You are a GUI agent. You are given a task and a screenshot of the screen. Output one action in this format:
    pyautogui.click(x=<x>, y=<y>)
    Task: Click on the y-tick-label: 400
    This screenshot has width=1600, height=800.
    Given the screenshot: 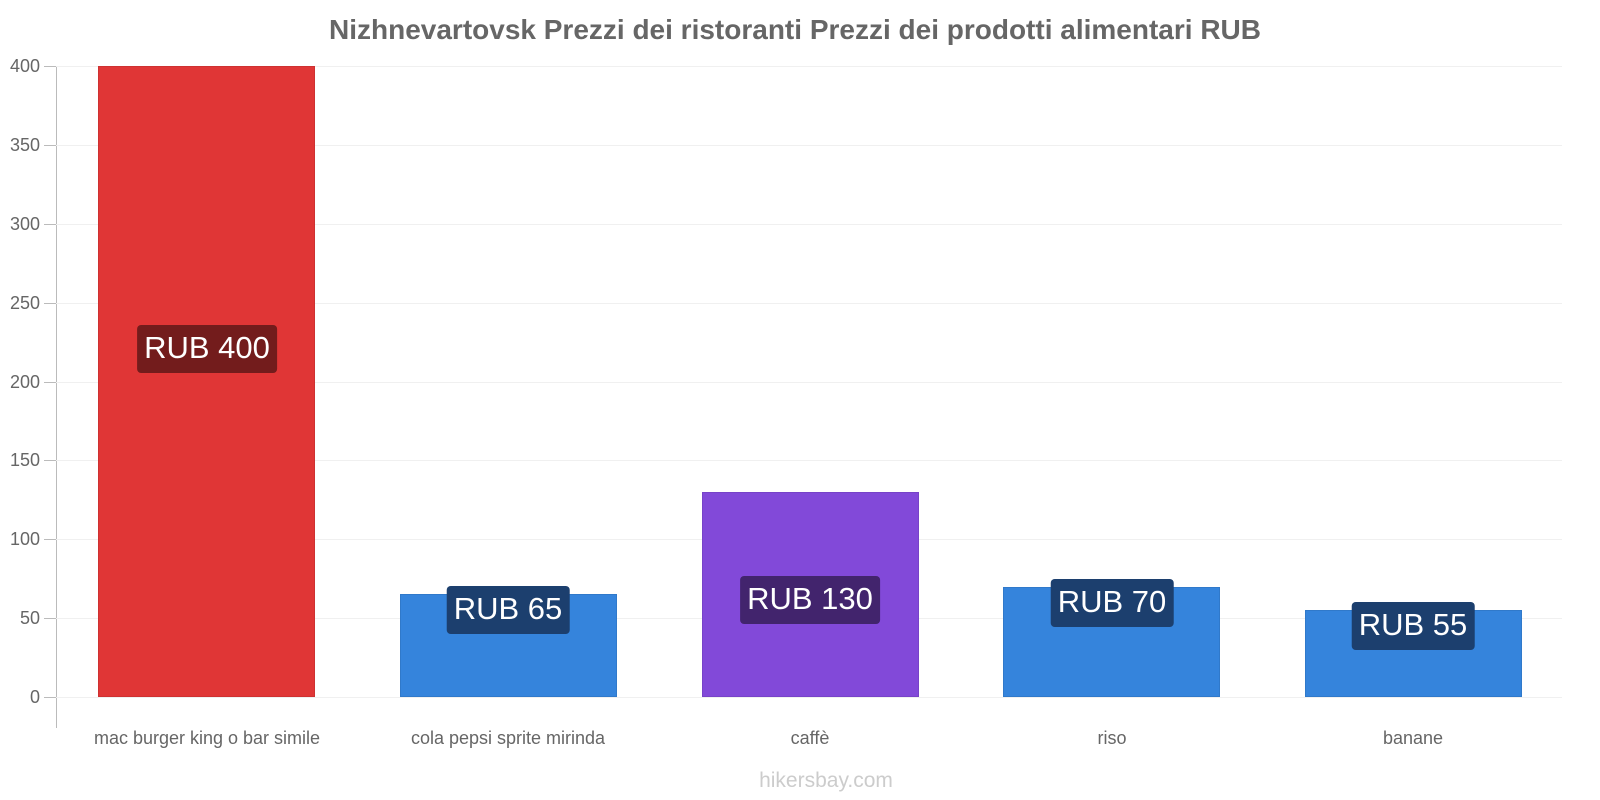 What is the action you would take?
    pyautogui.click(x=24, y=66)
    